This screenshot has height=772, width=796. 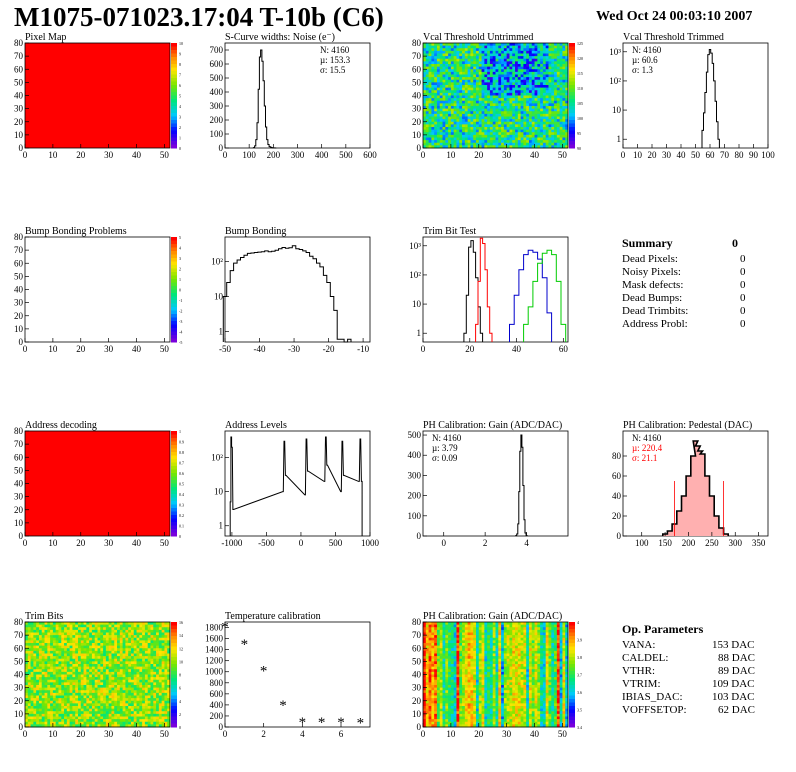 What do you see at coordinates (25, 349) in the screenshot?
I see `bump-map-xtick-label: 0` at bounding box center [25, 349].